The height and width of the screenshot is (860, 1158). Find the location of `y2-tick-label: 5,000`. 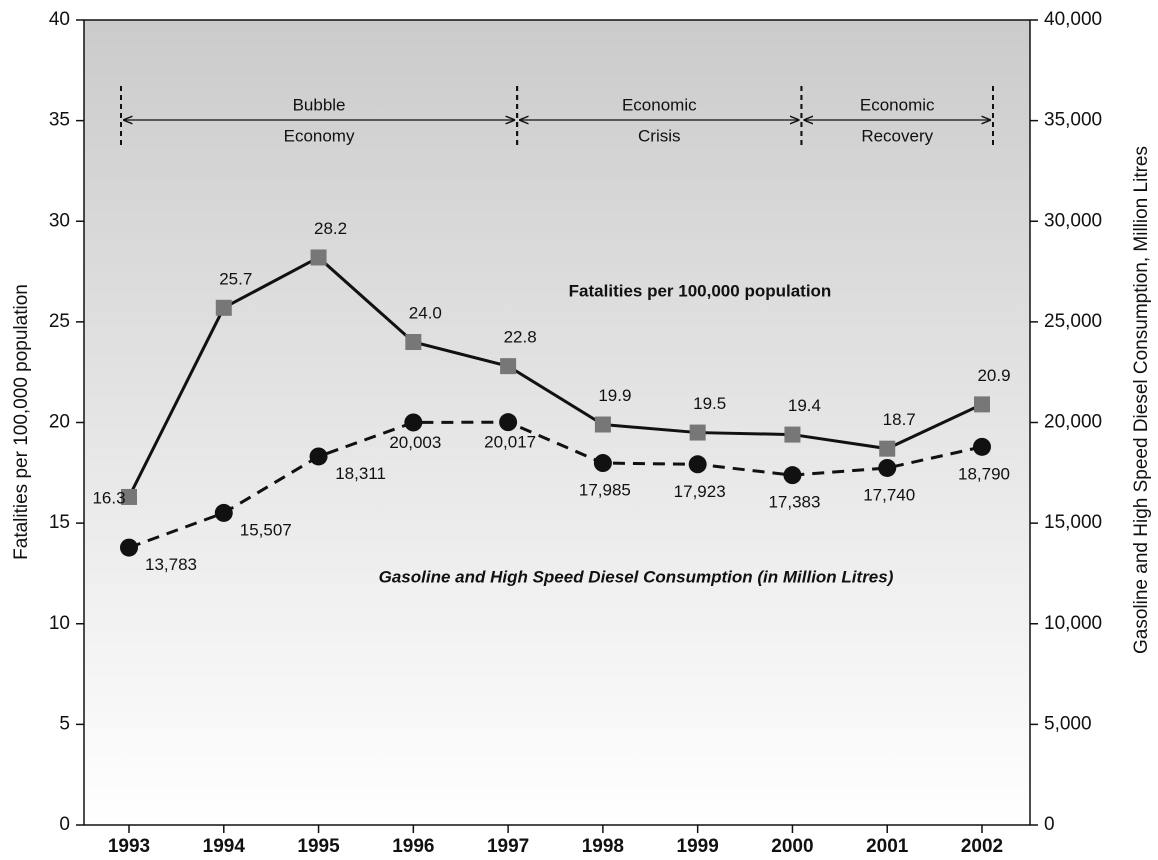

y2-tick-label: 5,000 is located at coordinates (1068, 723).